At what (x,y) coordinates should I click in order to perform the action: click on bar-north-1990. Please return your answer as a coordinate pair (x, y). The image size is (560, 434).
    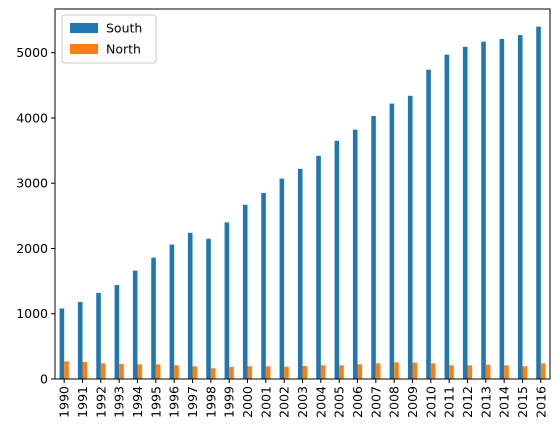
    Looking at the image, I should click on (66, 370).